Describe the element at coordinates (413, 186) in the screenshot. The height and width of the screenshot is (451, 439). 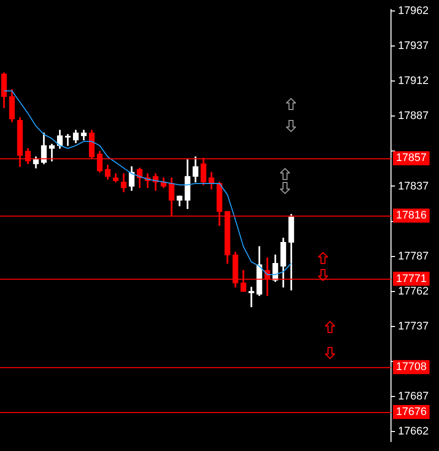
I see `y-tick-label: 17837` at that location.